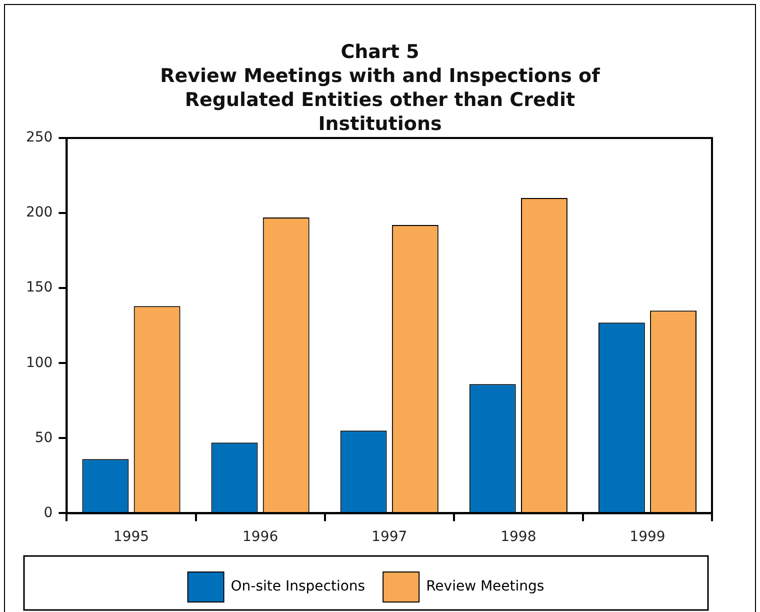 This screenshot has width=760, height=612. What do you see at coordinates (380, 100) in the screenshot?
I see `chart-subtitle: Review Meetings with and Inspections of Regulated Entities other than Credit Institutions` at bounding box center [380, 100].